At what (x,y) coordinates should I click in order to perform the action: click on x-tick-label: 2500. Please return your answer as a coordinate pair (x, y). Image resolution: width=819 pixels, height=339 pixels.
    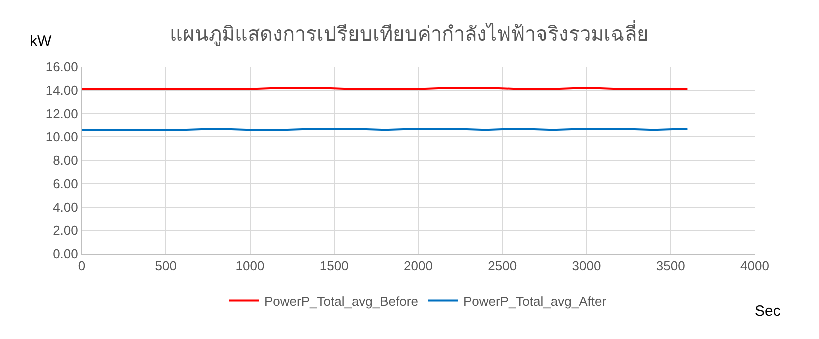
    Looking at the image, I should click on (503, 266).